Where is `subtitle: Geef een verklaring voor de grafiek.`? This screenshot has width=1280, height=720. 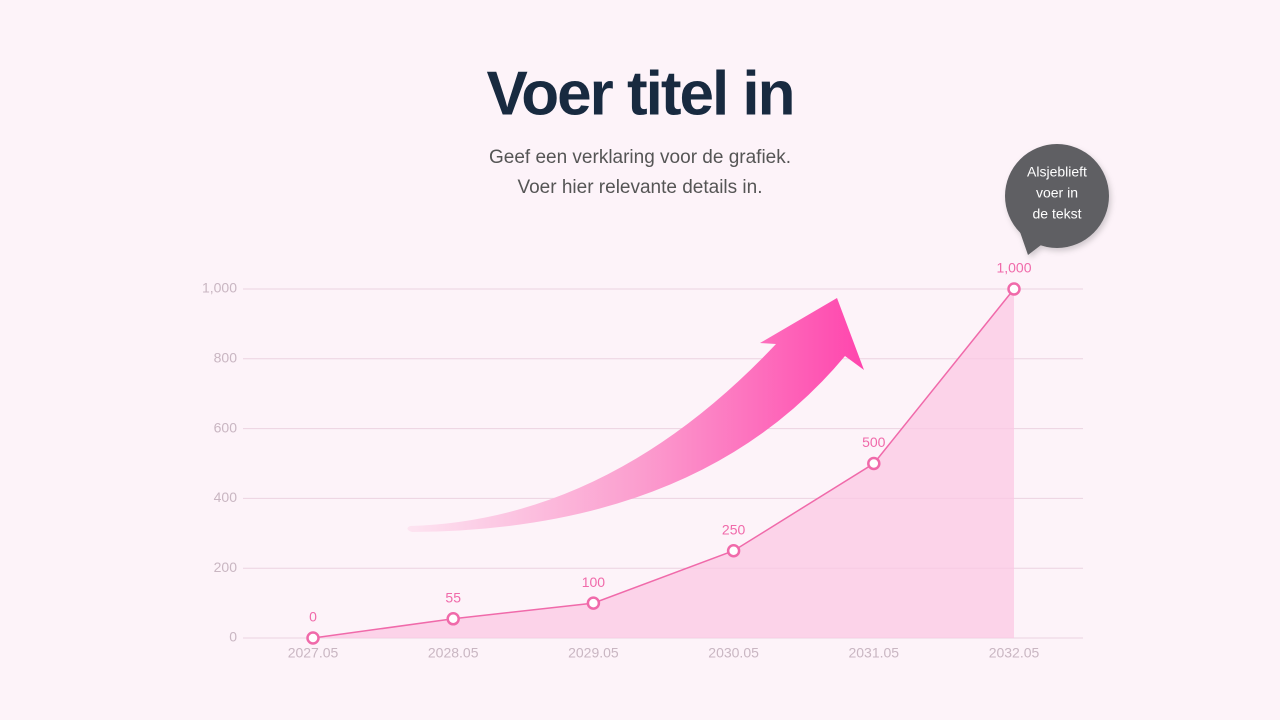
subtitle: Geef een verklaring voor de grafiek. is located at coordinates (640, 157).